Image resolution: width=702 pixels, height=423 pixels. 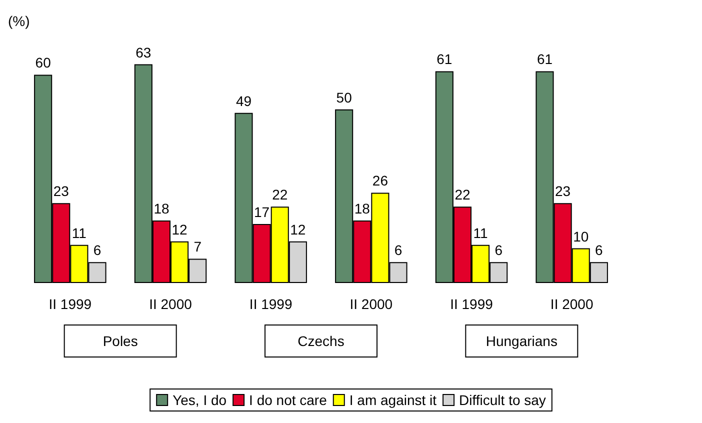 I want to click on legend-label: I do not care, so click(x=288, y=400).